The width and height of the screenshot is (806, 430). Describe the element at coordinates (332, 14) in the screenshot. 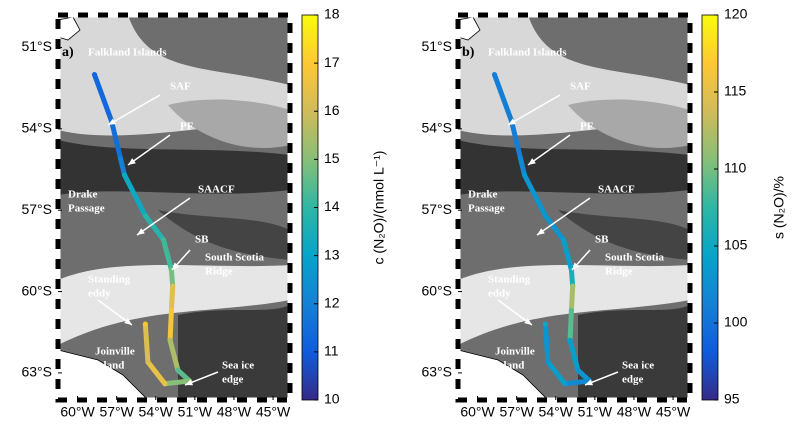

I see `colorbar-tick-label: 18` at that location.